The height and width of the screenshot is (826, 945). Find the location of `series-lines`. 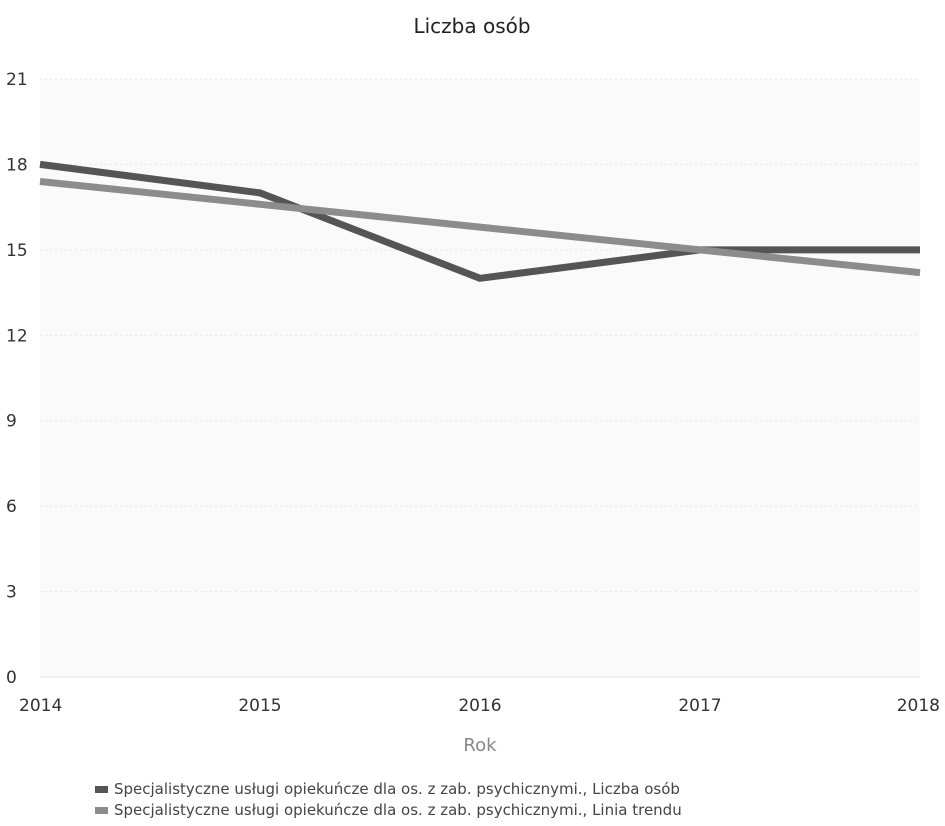

series-lines is located at coordinates (480, 221).